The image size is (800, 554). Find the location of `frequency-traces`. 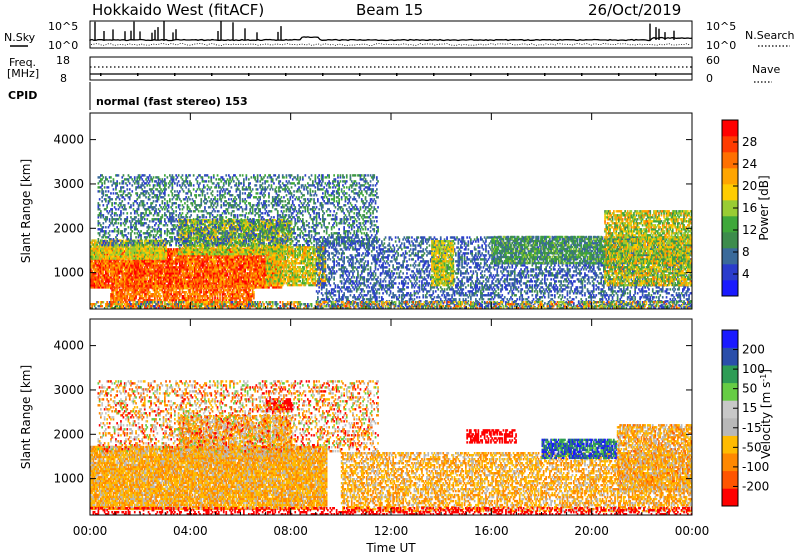

frequency-traces is located at coordinates (391, 71).